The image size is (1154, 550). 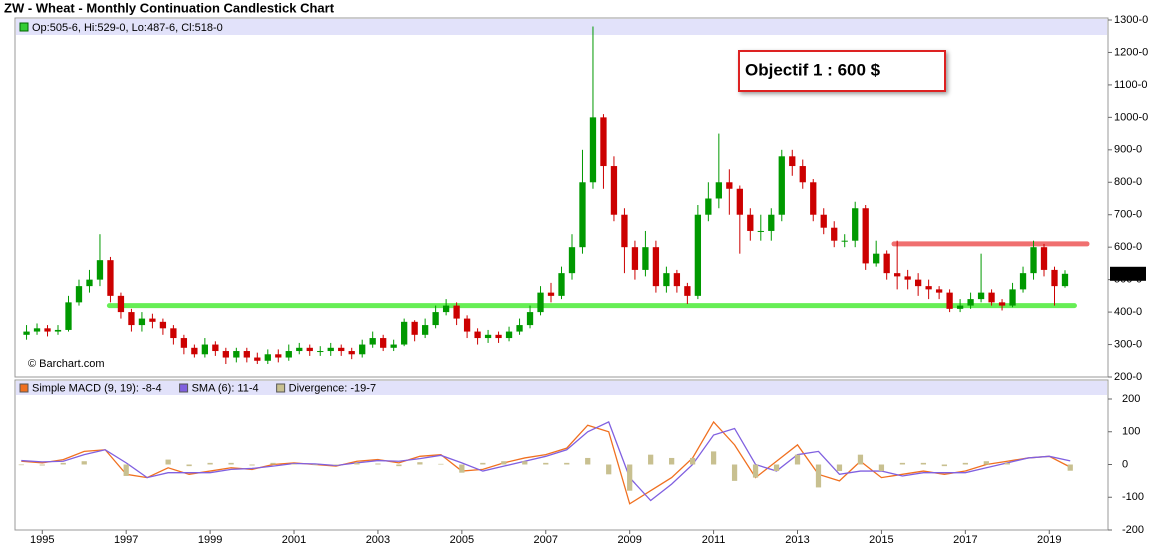 I want to click on x-tick-label: 2019, so click(x=1049, y=540).